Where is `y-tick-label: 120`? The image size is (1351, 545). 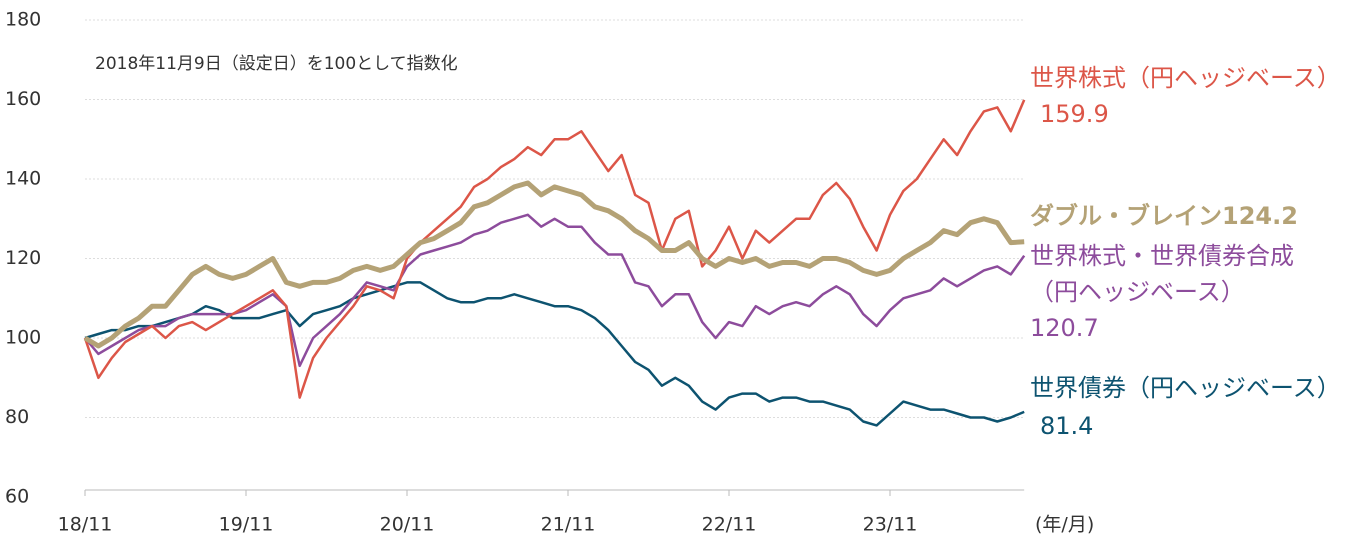
y-tick-label: 120 is located at coordinates (23, 258).